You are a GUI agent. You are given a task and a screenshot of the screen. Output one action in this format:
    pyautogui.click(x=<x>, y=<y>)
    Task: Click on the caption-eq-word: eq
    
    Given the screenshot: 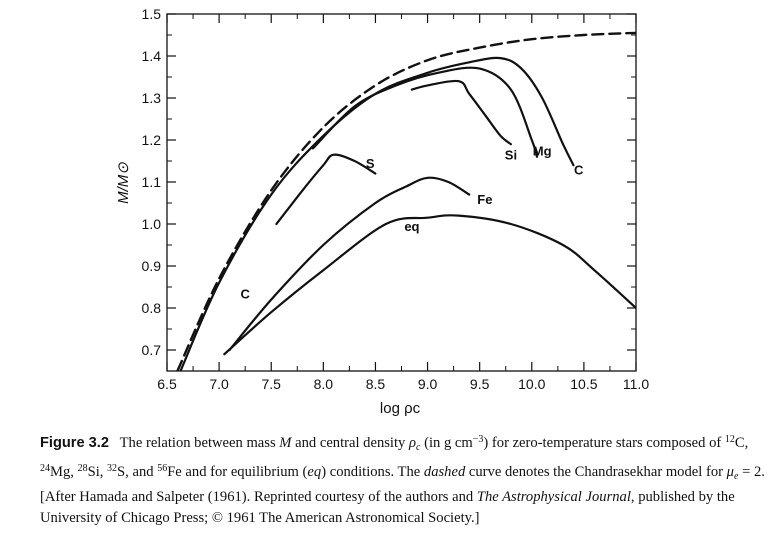 What is the action you would take?
    pyautogui.click(x=314, y=472)
    